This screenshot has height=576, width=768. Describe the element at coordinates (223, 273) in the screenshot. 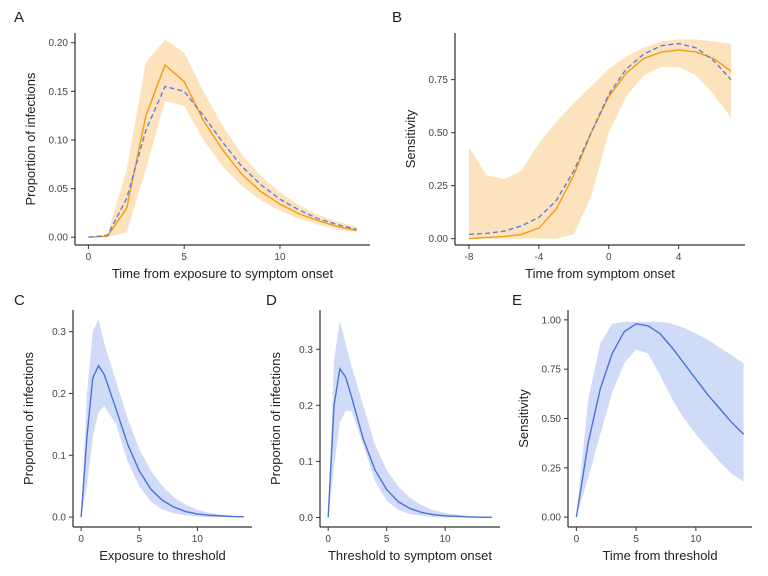

I see `x-axis-title: Time from exposure to symptom onset` at that location.